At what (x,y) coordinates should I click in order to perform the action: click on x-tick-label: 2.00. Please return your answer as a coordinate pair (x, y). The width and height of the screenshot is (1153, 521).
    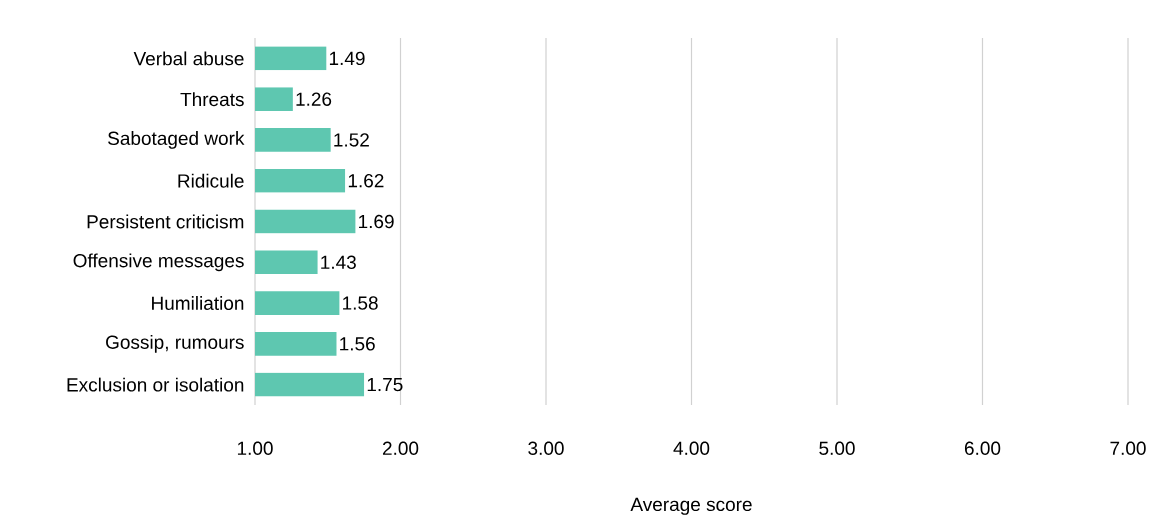
    Looking at the image, I should click on (400, 448).